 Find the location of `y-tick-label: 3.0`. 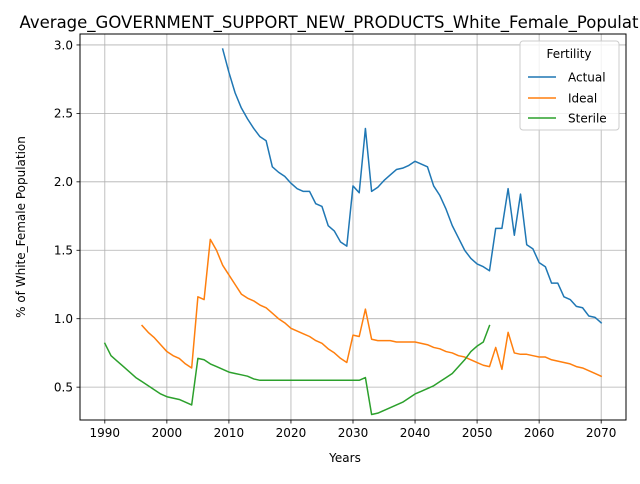

y-tick-label: 3.0 is located at coordinates (63, 45).